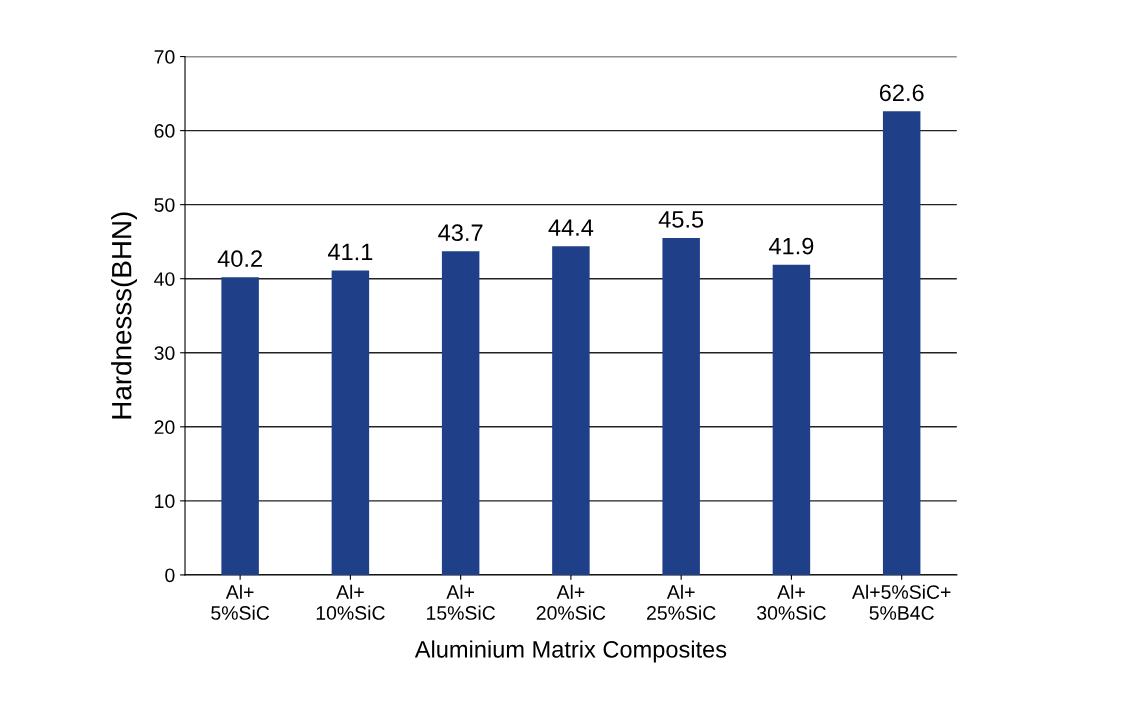 This screenshot has width=1135, height=725. I want to click on x-tick-label: Al+ 20%SiC, so click(571, 602).